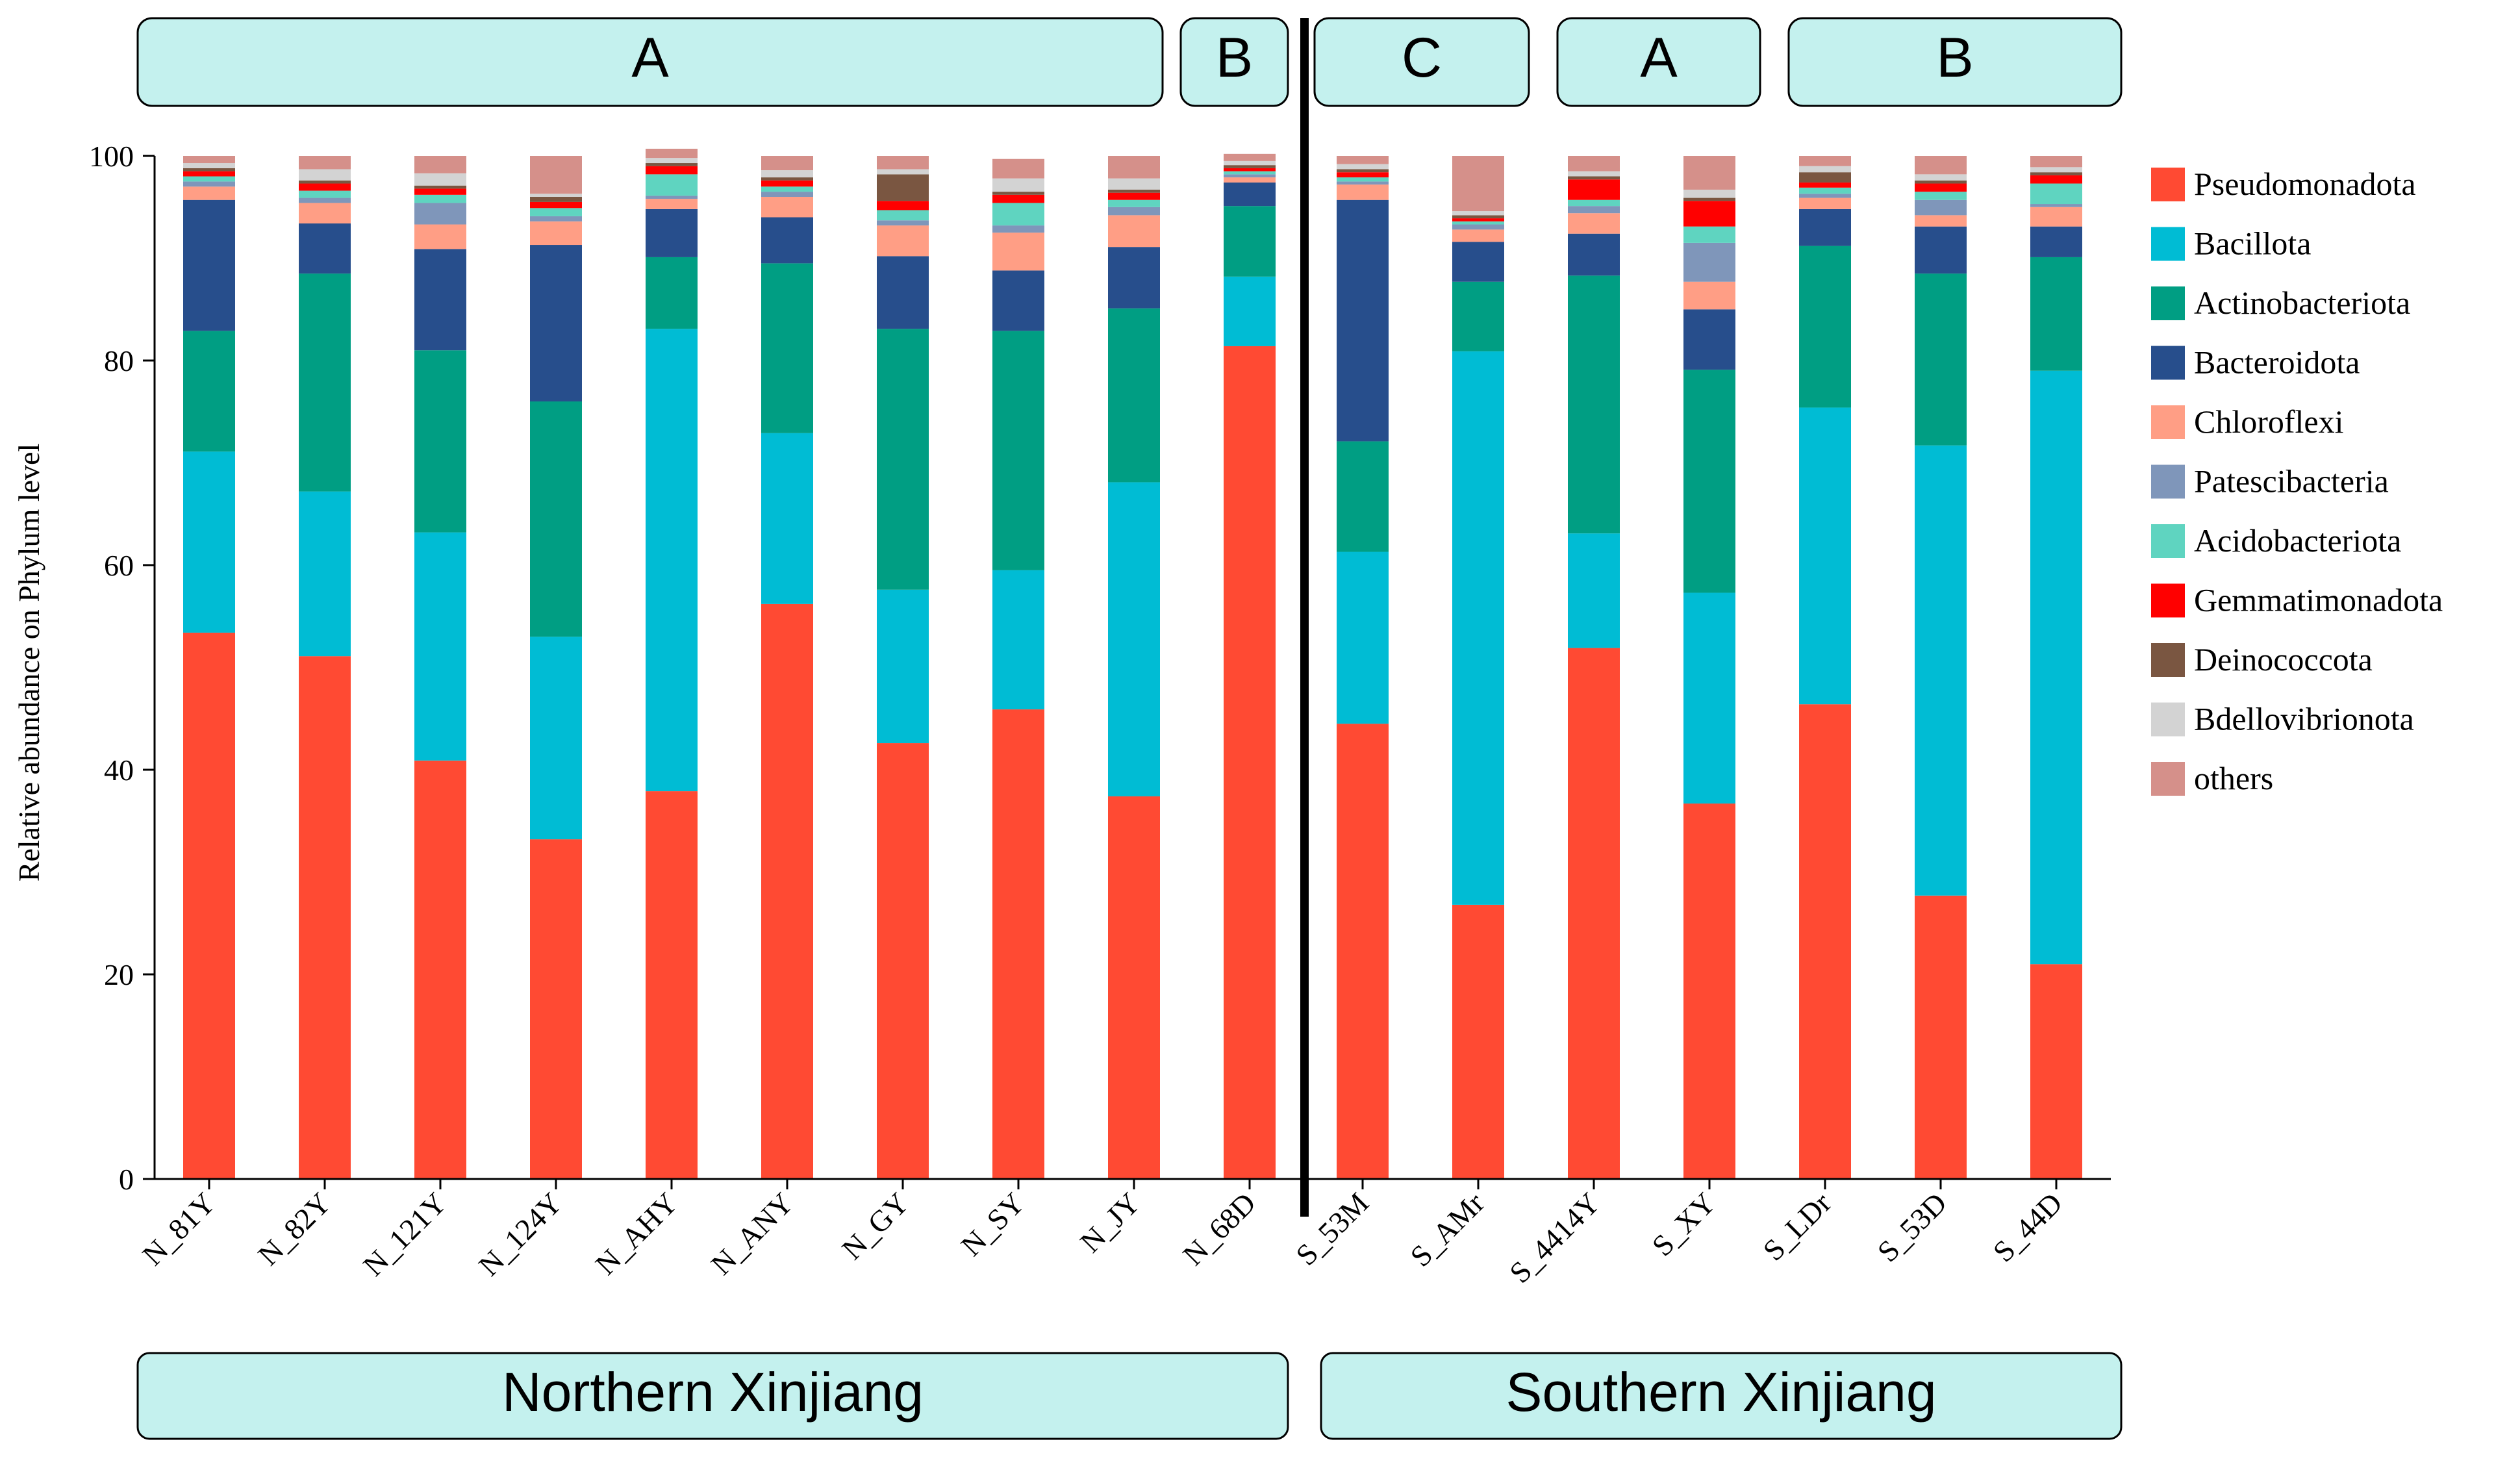 The width and height of the screenshot is (2520, 1457). I want to click on bar-segment-S_4414Y-Actinobacteriota, so click(1594, 404).